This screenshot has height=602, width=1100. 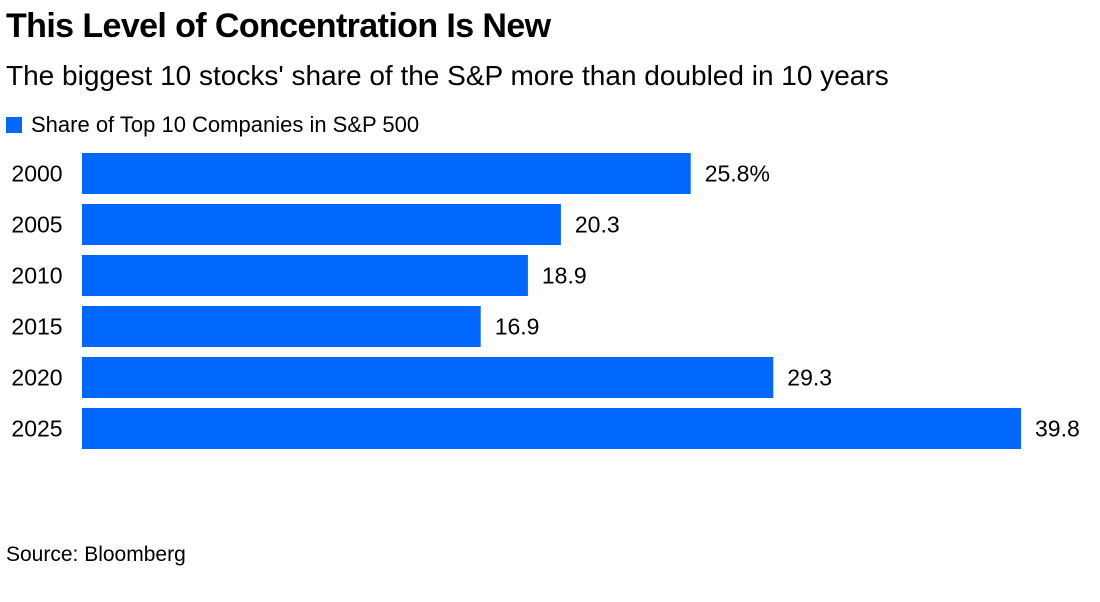 What do you see at coordinates (321, 224) in the screenshot?
I see `bar-2005` at bounding box center [321, 224].